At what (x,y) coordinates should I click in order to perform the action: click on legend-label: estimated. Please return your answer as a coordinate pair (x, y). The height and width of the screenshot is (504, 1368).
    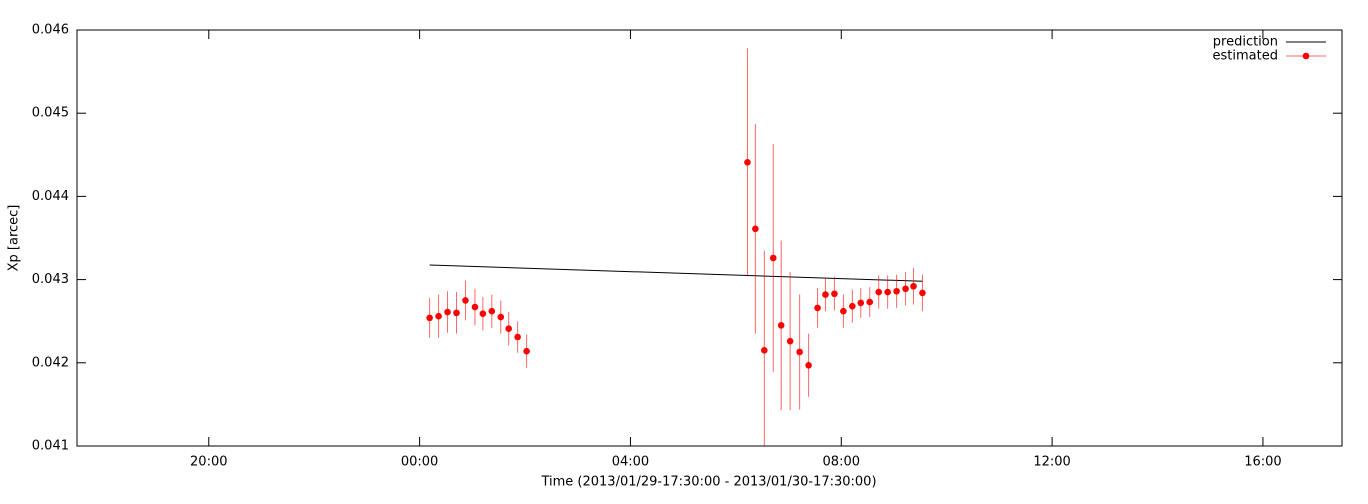
    Looking at the image, I should click on (1245, 56).